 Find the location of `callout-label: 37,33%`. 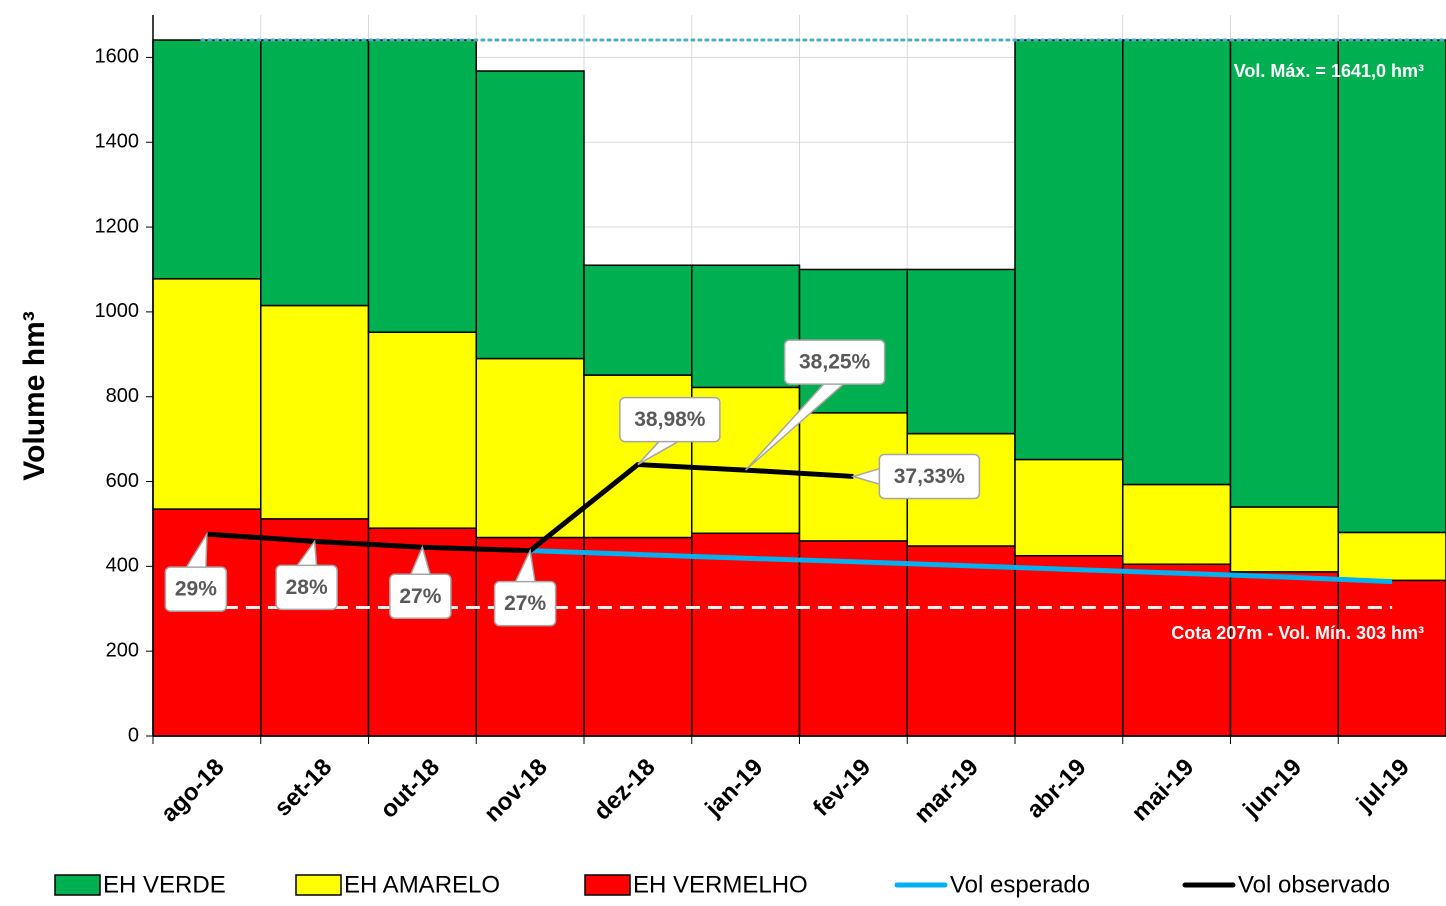

callout-label: 37,33% is located at coordinates (930, 476).